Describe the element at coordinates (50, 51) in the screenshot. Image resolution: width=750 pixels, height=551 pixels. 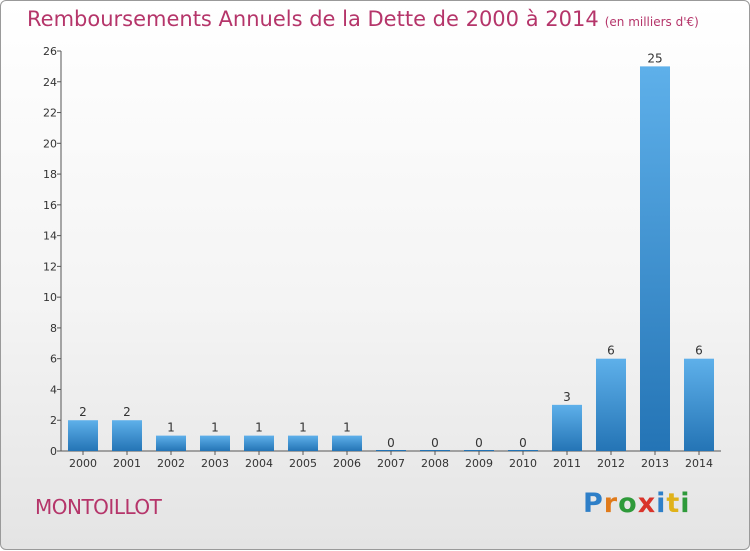
I see `y-tick-label: 26` at that location.